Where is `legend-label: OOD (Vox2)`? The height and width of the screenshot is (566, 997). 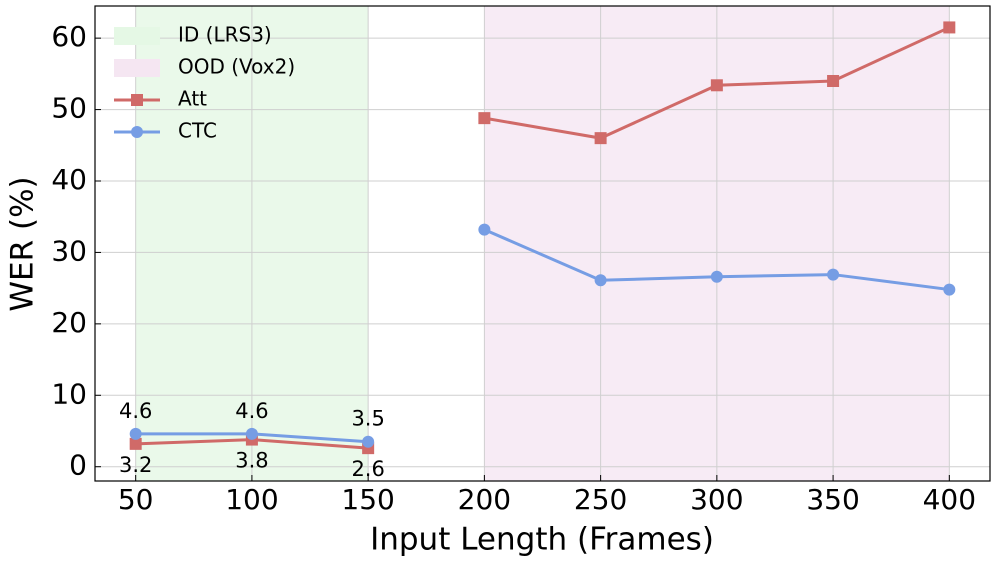 legend-label: OOD (Vox2) is located at coordinates (236, 67).